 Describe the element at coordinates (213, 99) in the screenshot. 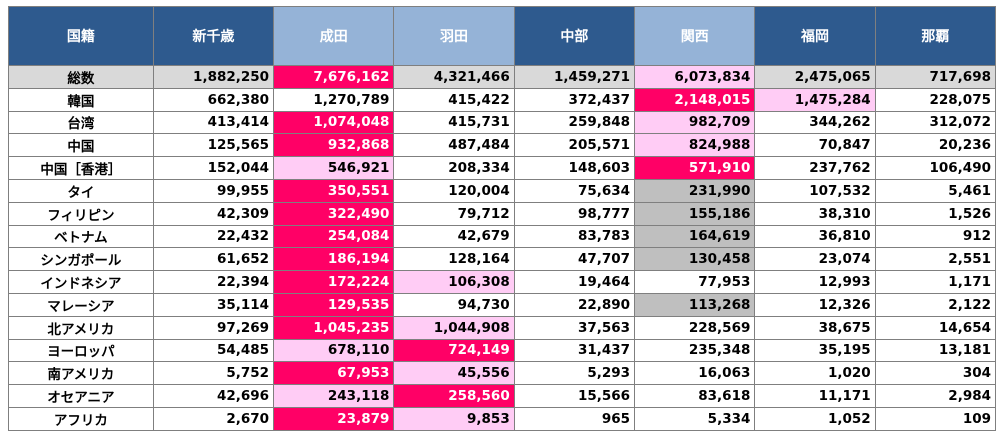

I see `value-cell: 662,380` at that location.